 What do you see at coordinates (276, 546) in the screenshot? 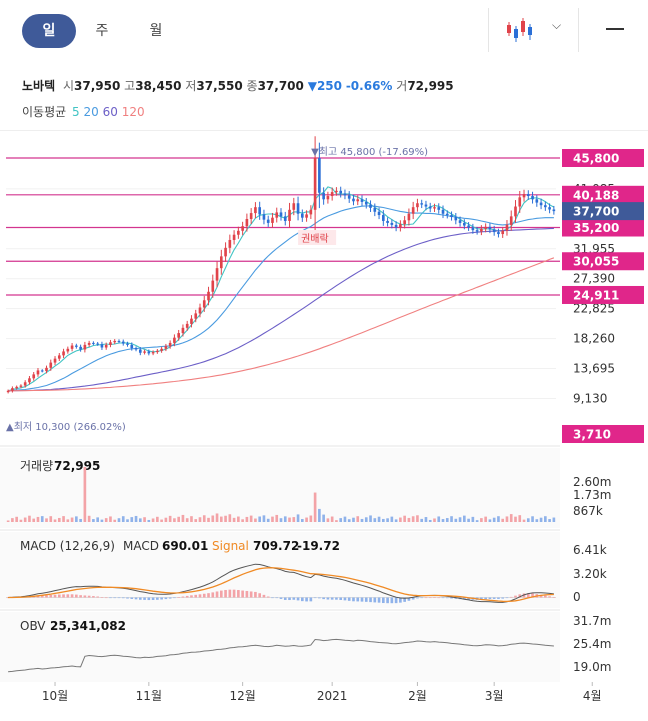
I see `signal-value: 709.72` at bounding box center [276, 546].